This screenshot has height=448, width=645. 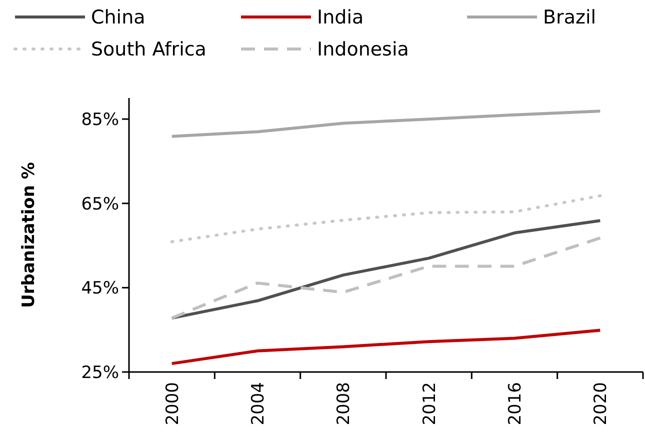 What do you see at coordinates (515, 404) in the screenshot?
I see `x-tick-label: 2016` at bounding box center [515, 404].